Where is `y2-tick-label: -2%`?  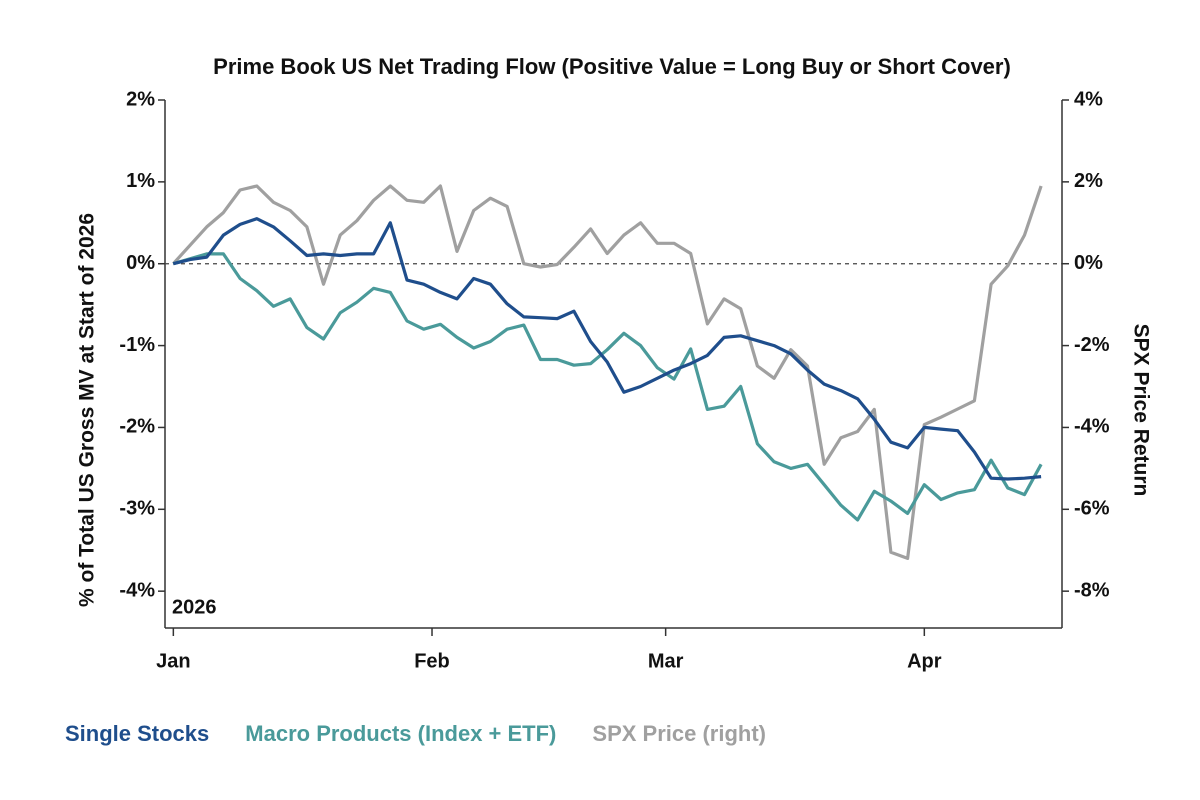
y2-tick-label: -2% is located at coordinates (1092, 345).